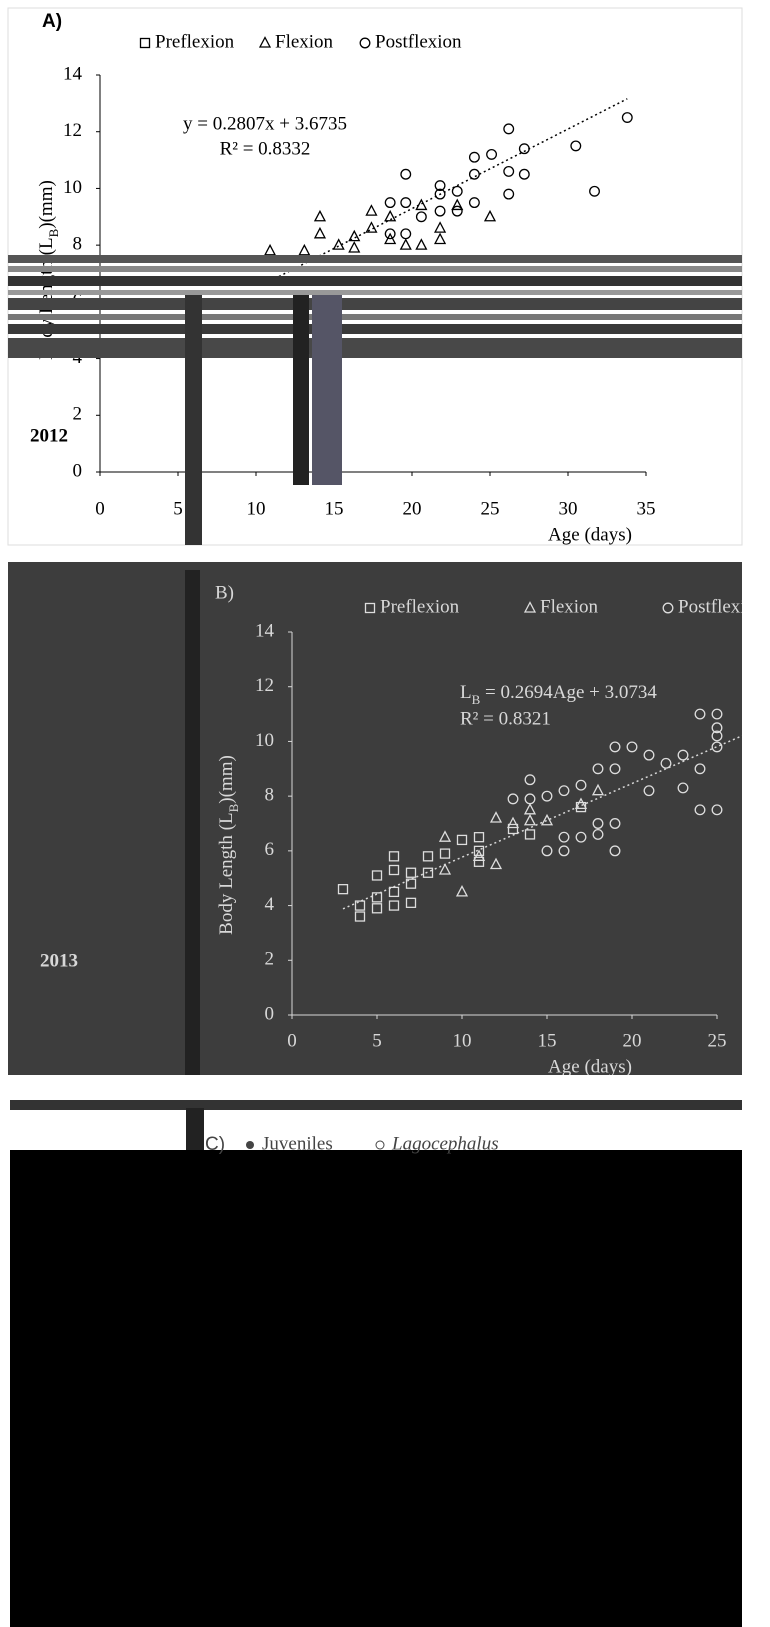  I want to click on y-tick-label: 4, so click(270, 904).